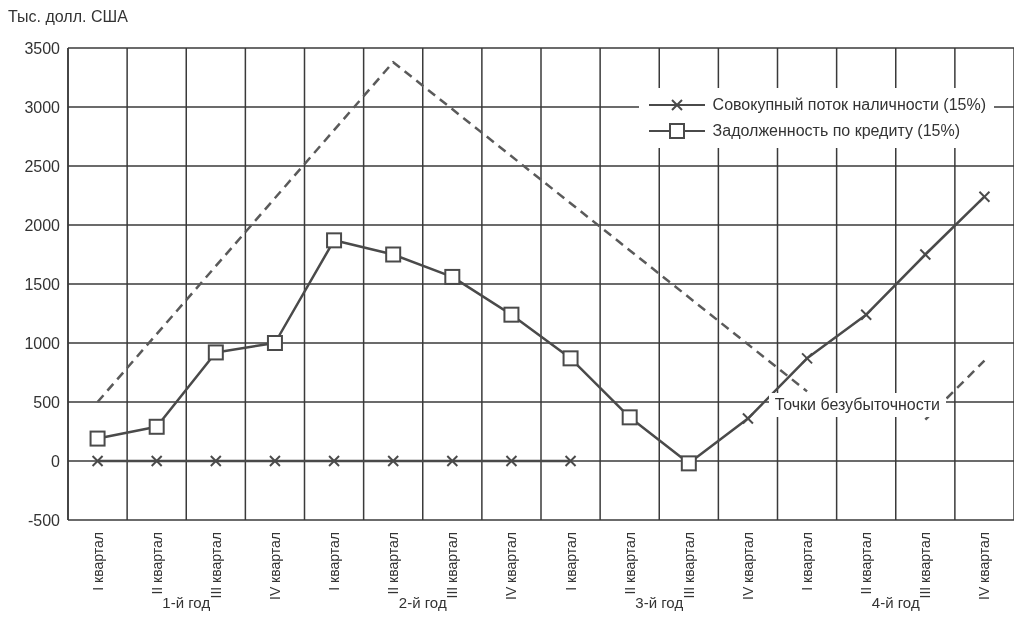 This screenshot has height=619, width=1022. Describe the element at coordinates (56, 461) in the screenshot. I see `y-tick-label: 0` at that location.